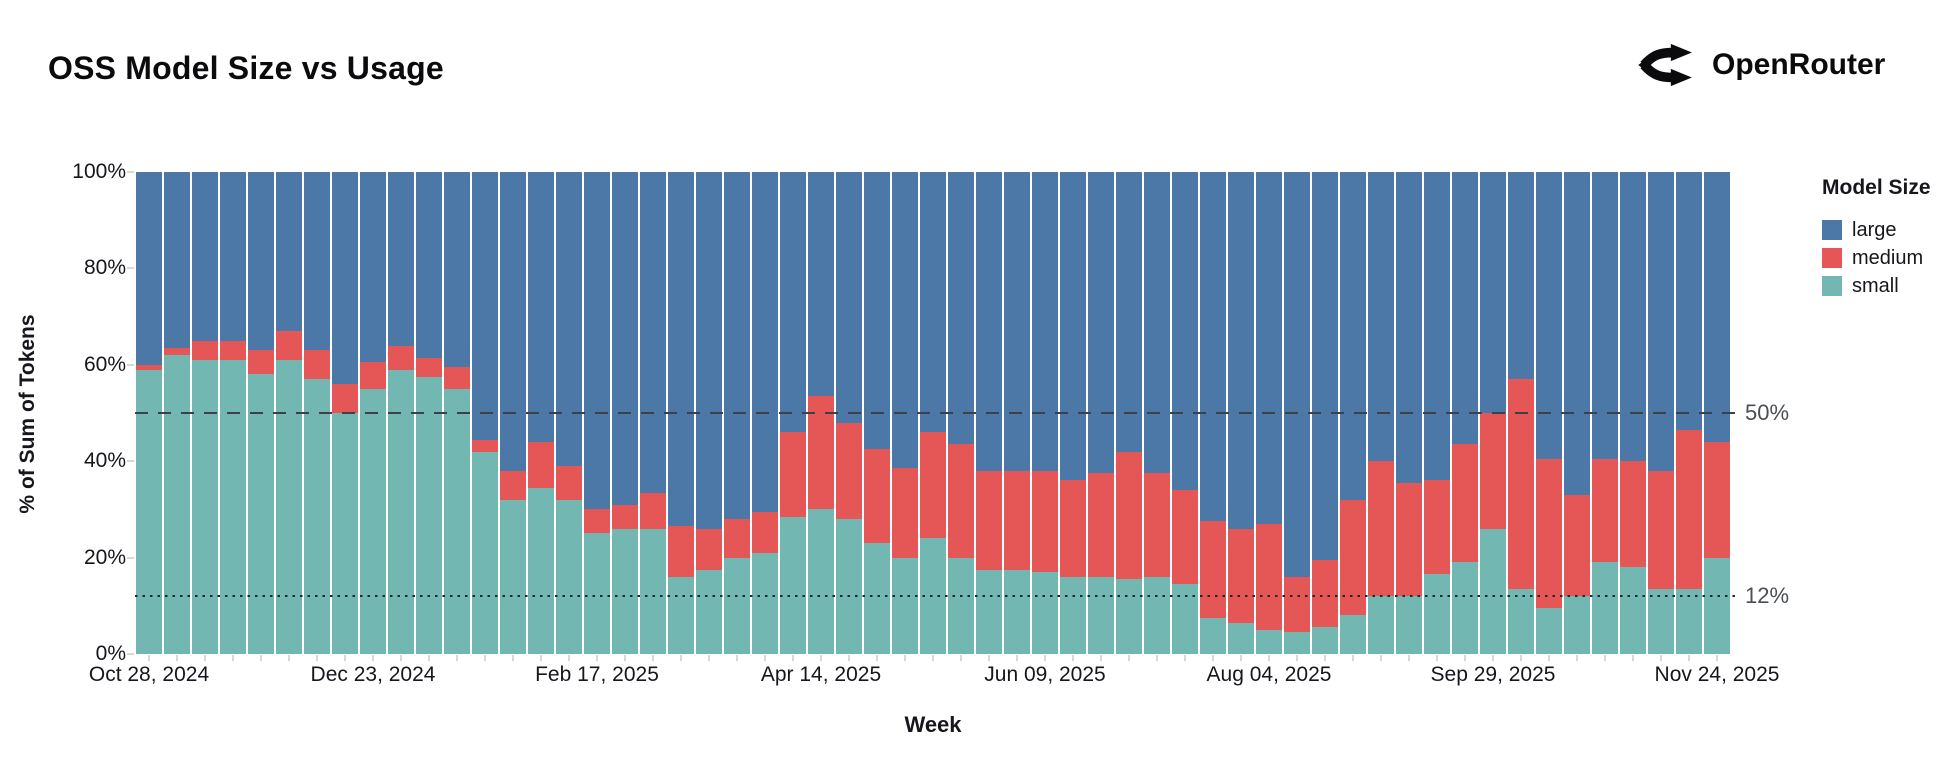 This screenshot has height=760, width=1956. What do you see at coordinates (1876, 286) in the screenshot?
I see `legend-item-small: small` at bounding box center [1876, 286].